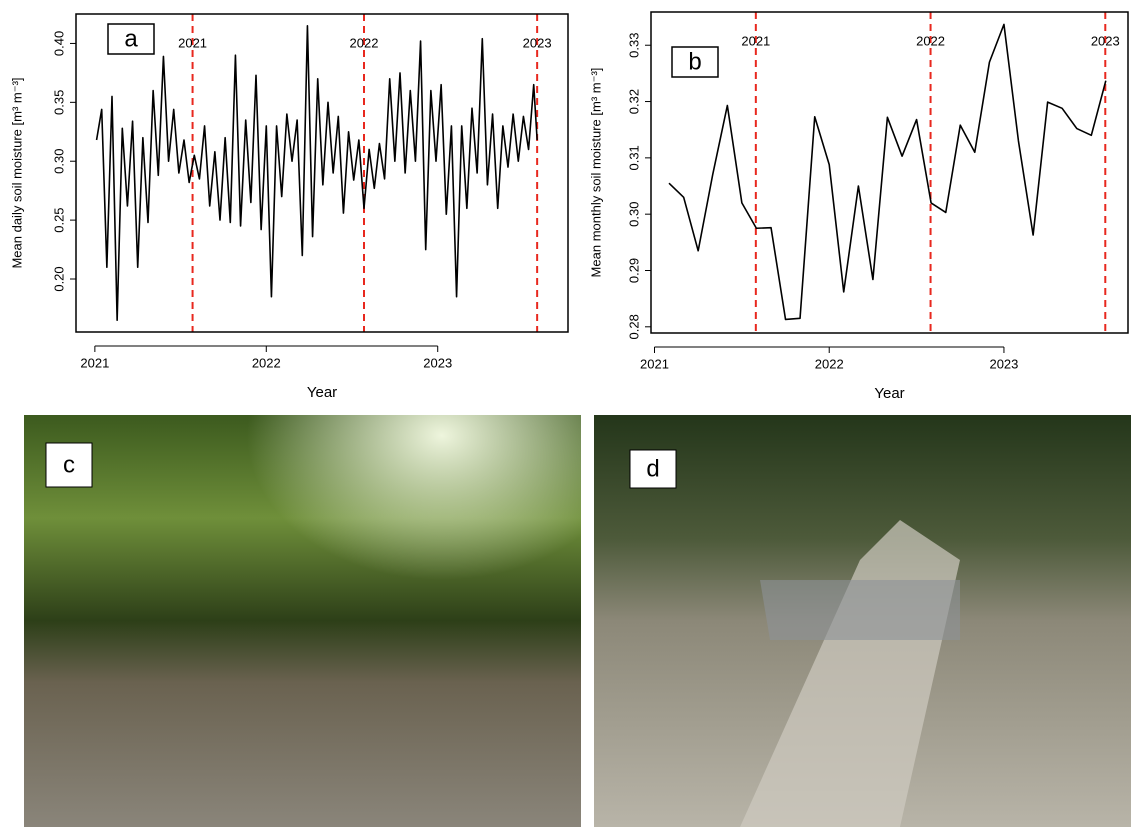 Image resolution: width=1131 pixels, height=827 pixels. I want to click on panel-label: d, so click(652, 468).